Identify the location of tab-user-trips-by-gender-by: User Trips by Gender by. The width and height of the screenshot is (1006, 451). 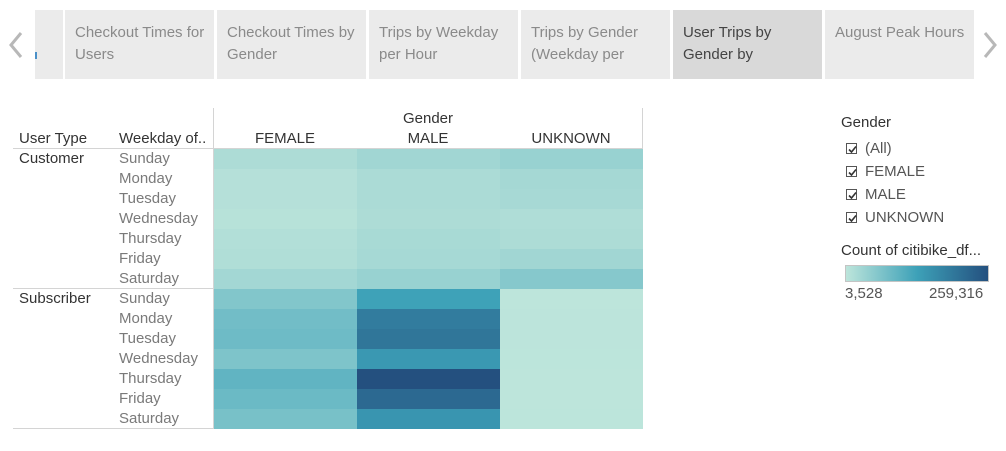
(747, 44).